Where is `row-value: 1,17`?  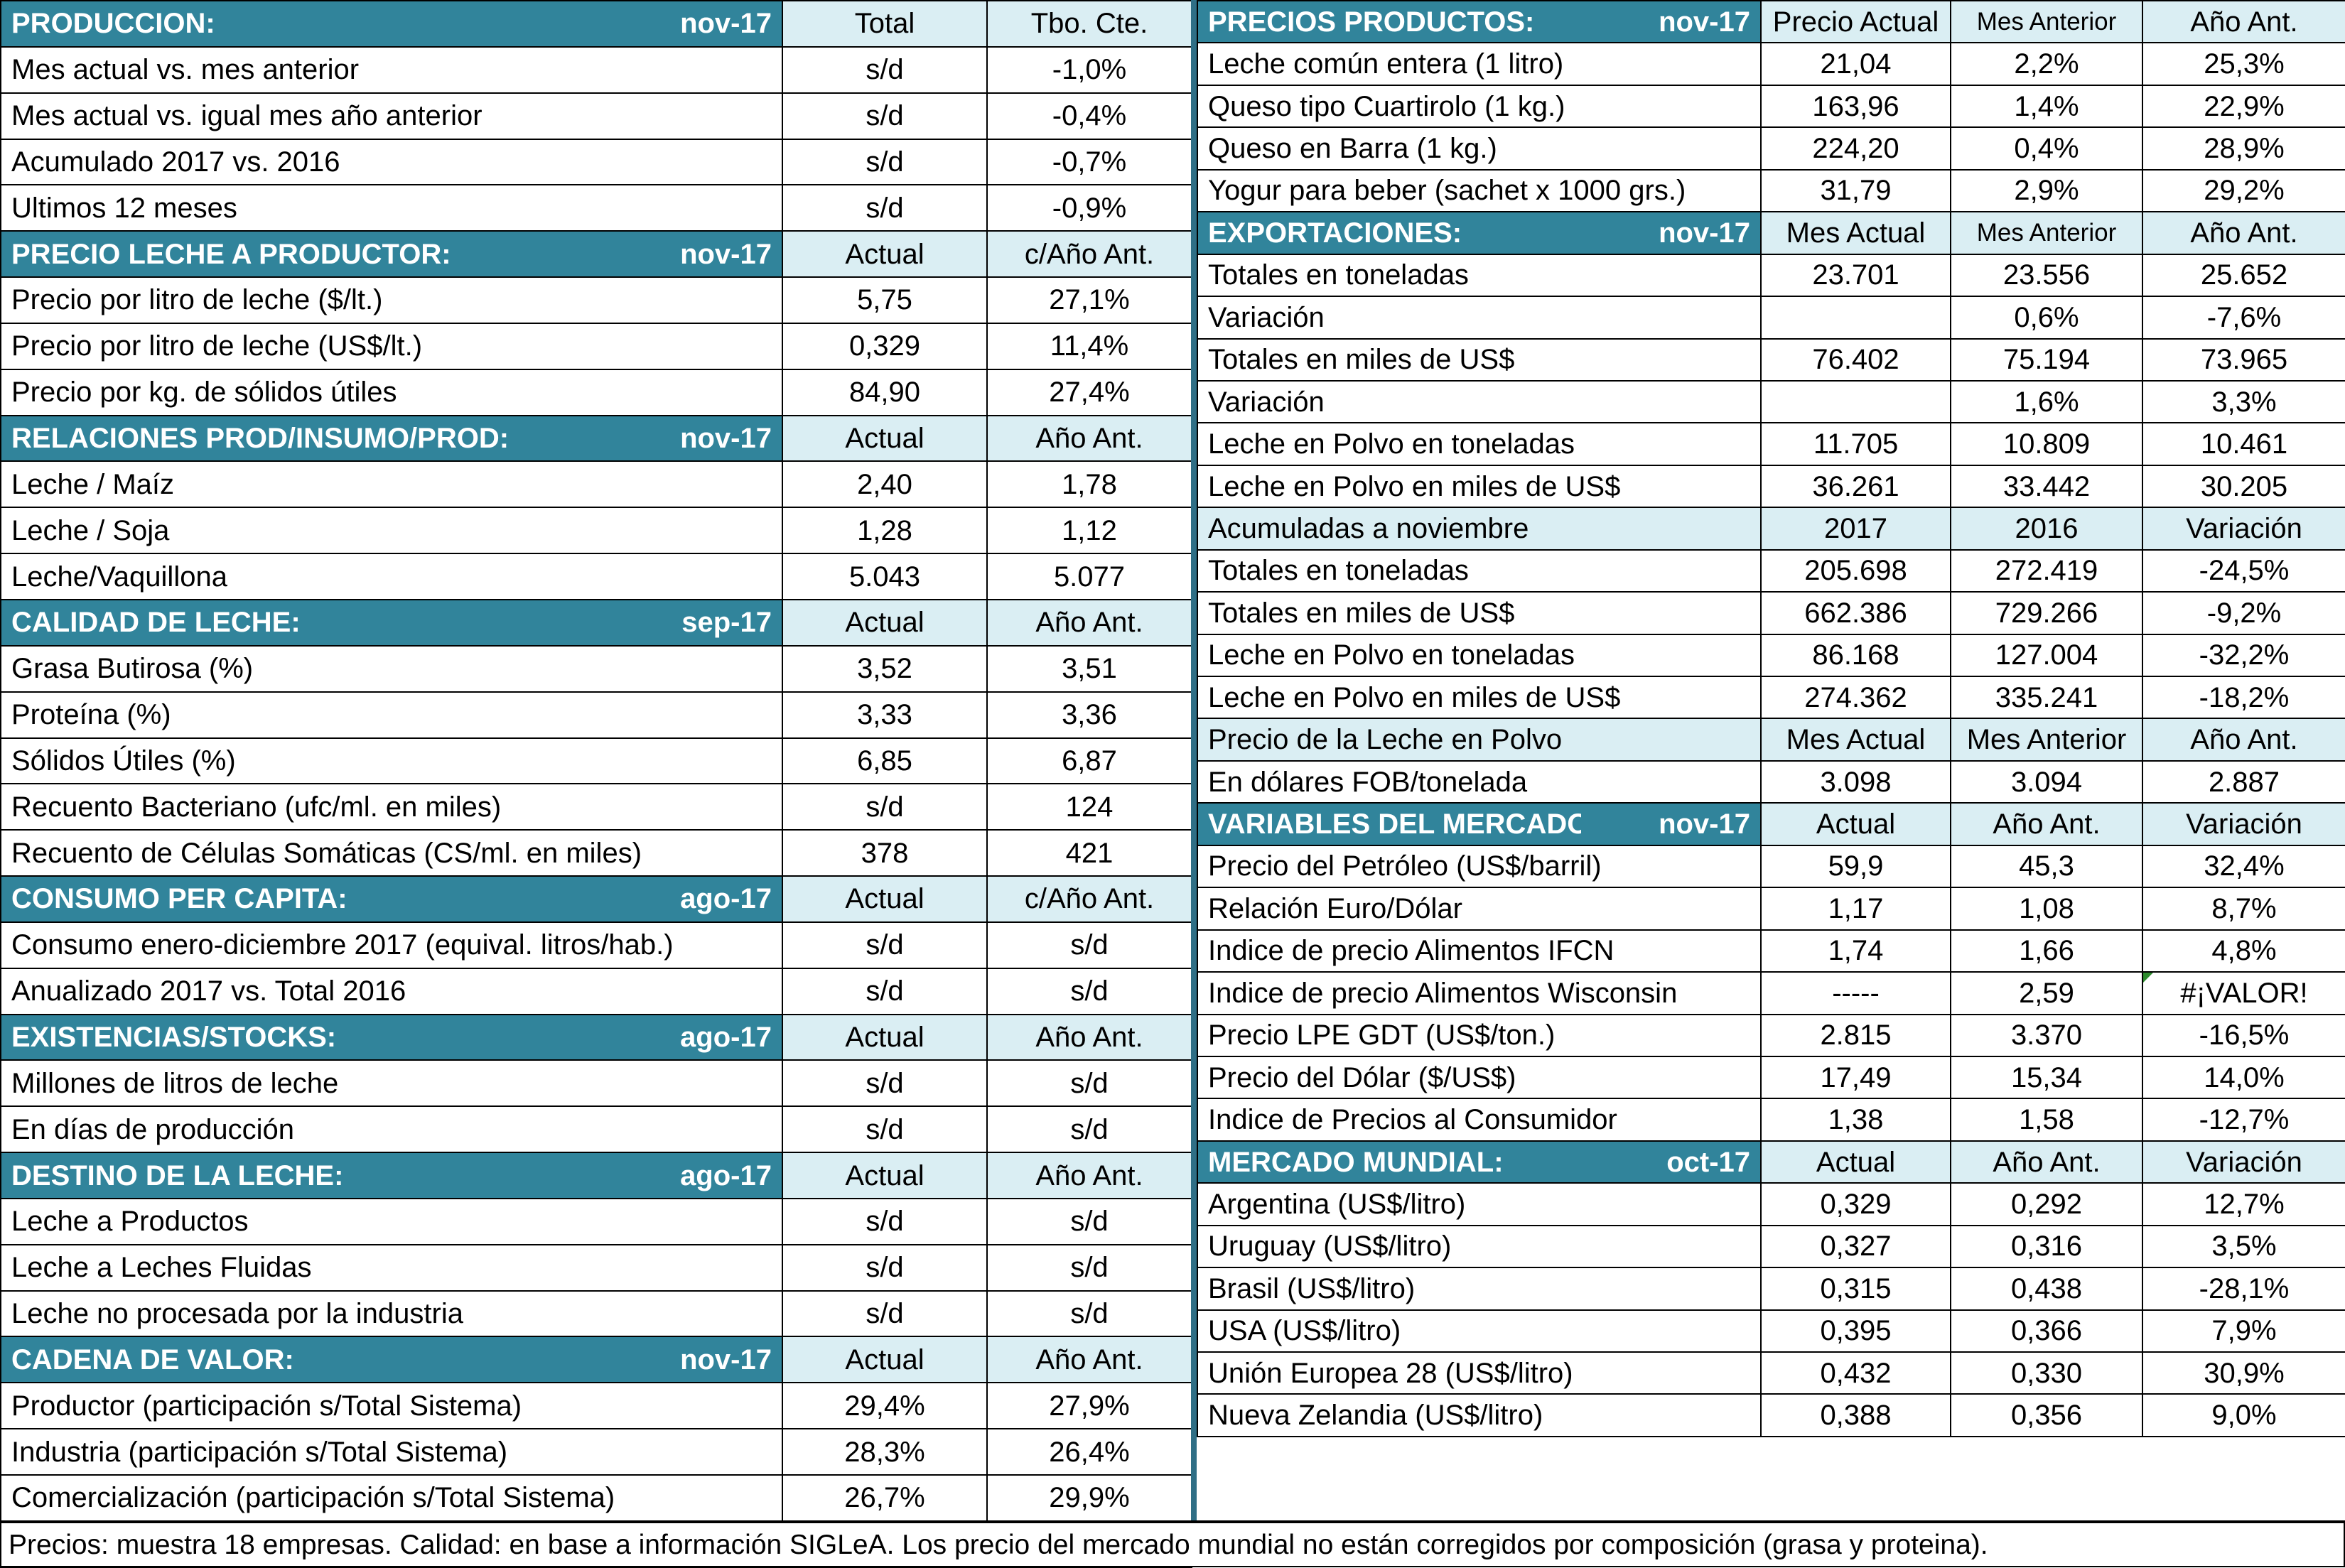
row-value: 1,17 is located at coordinates (1855, 909).